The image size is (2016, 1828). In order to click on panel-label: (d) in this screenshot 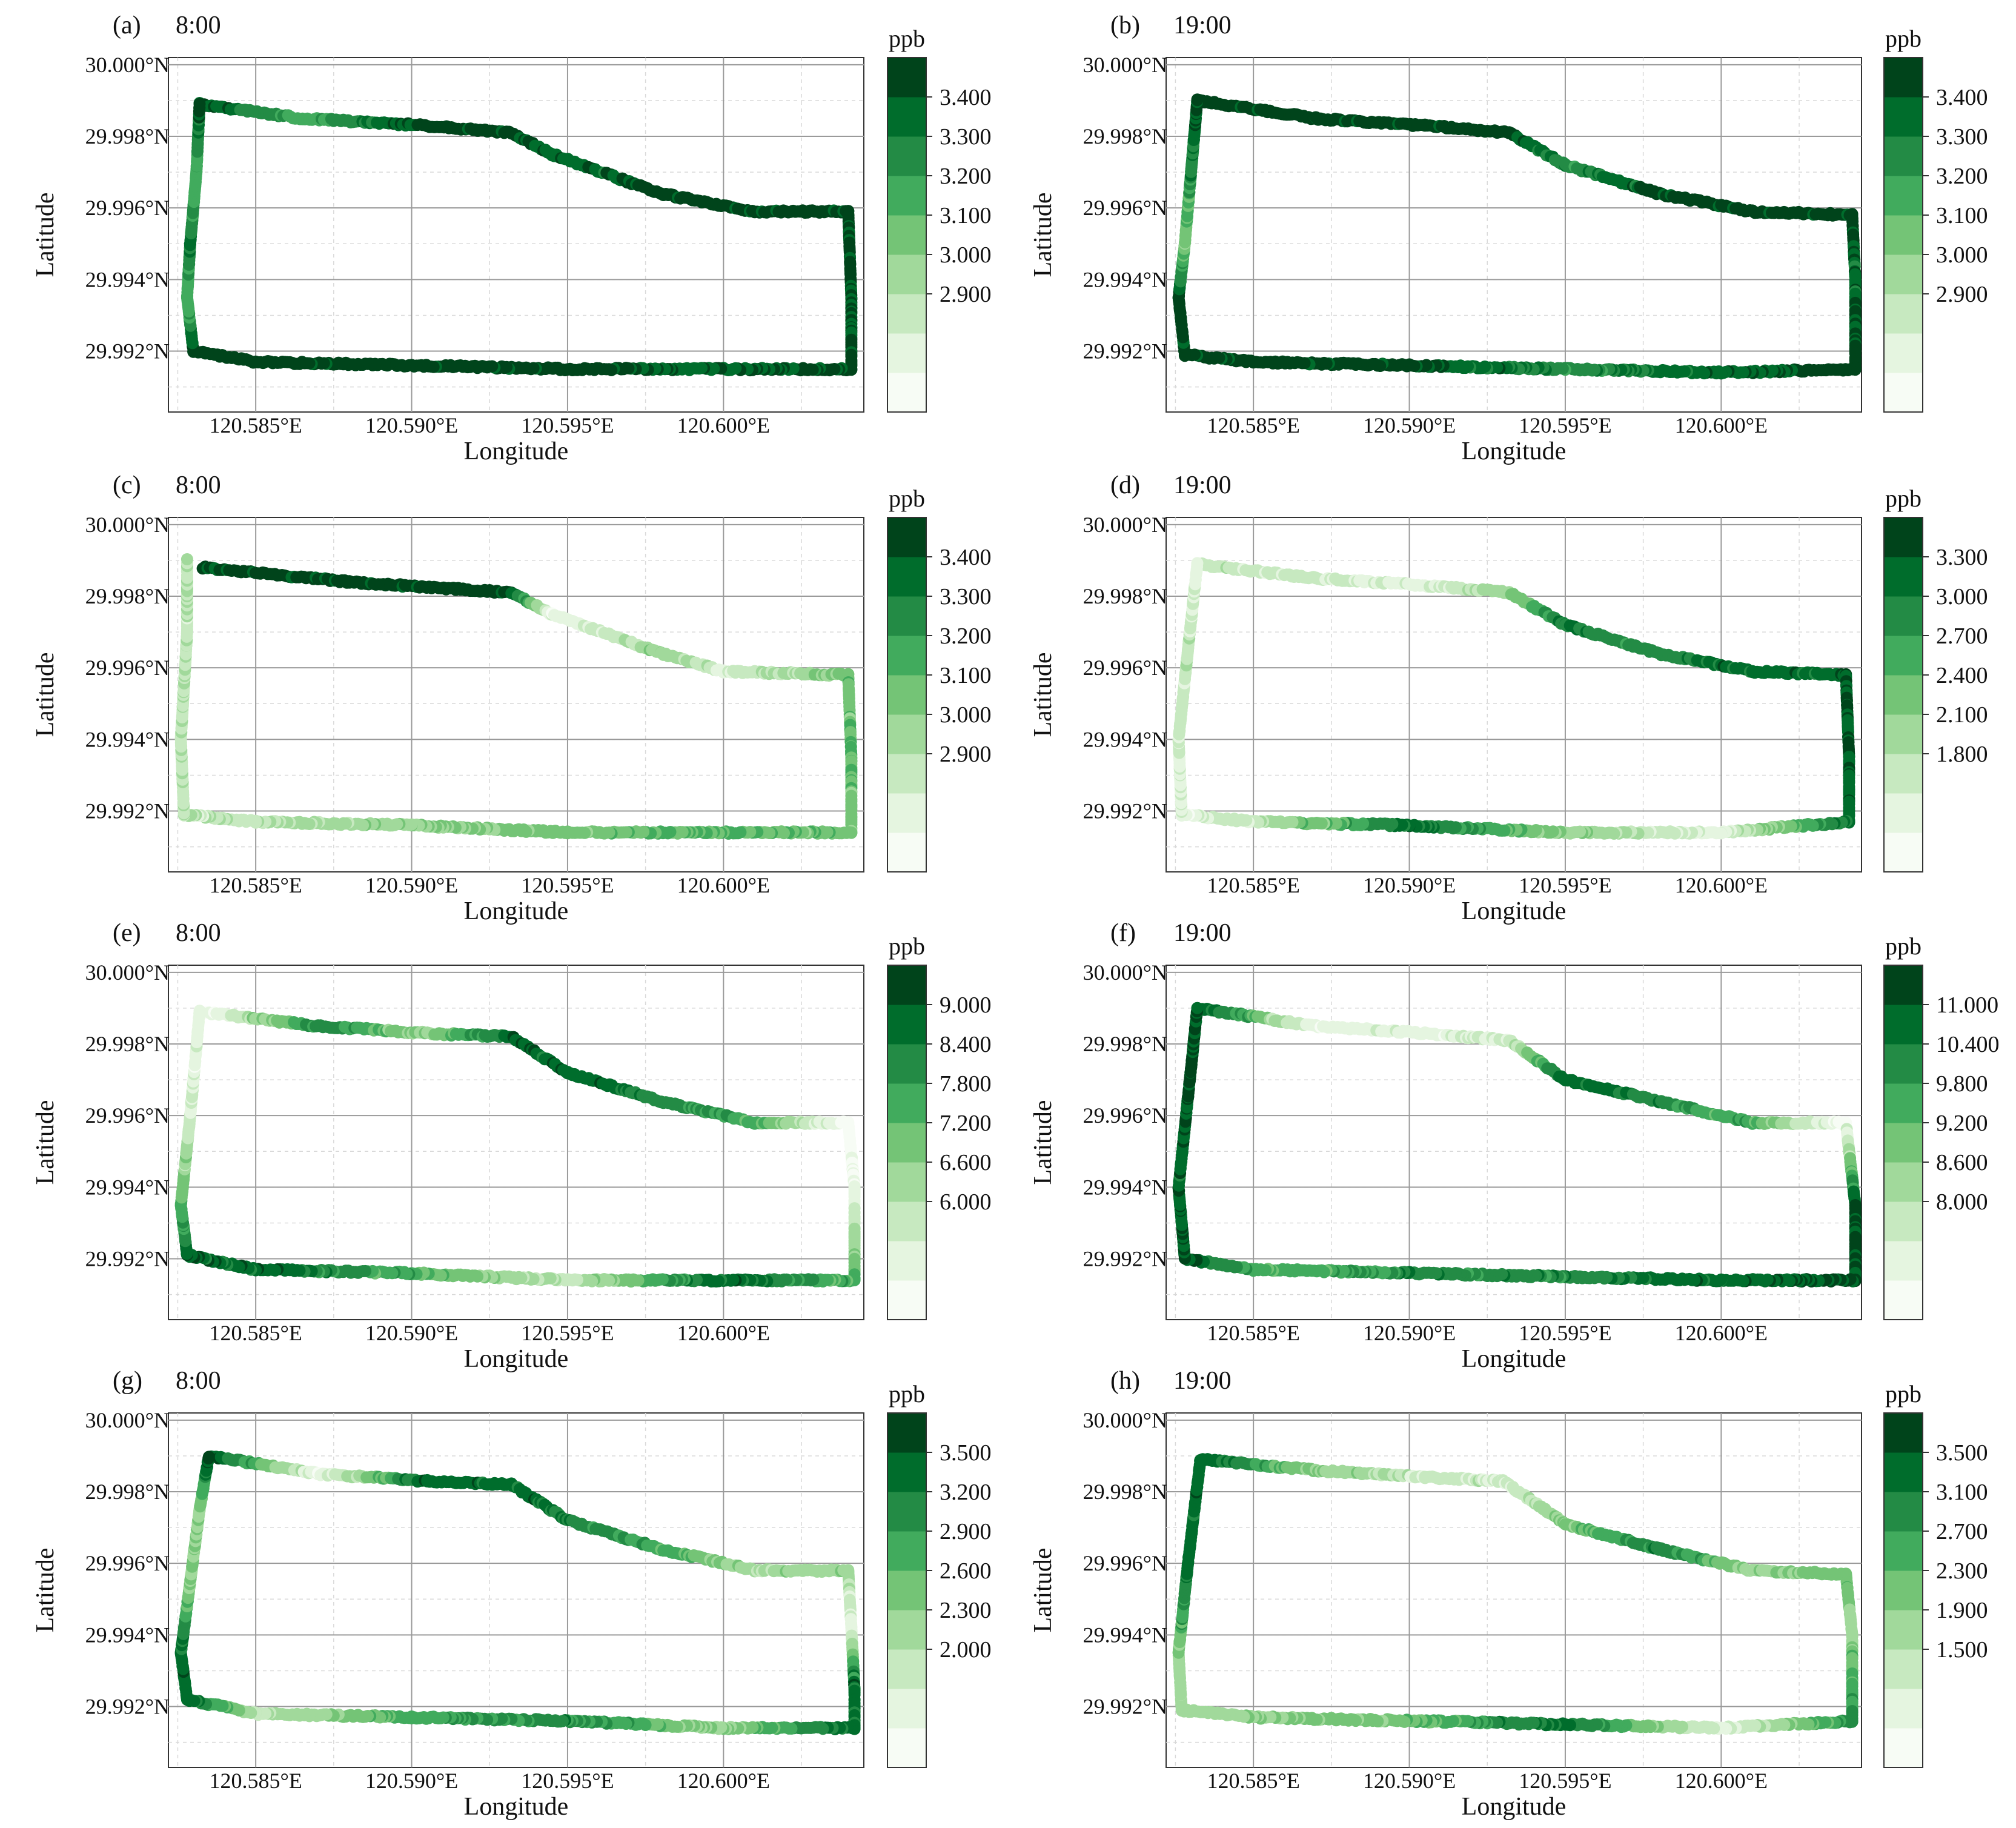, I will do `click(1125, 485)`.